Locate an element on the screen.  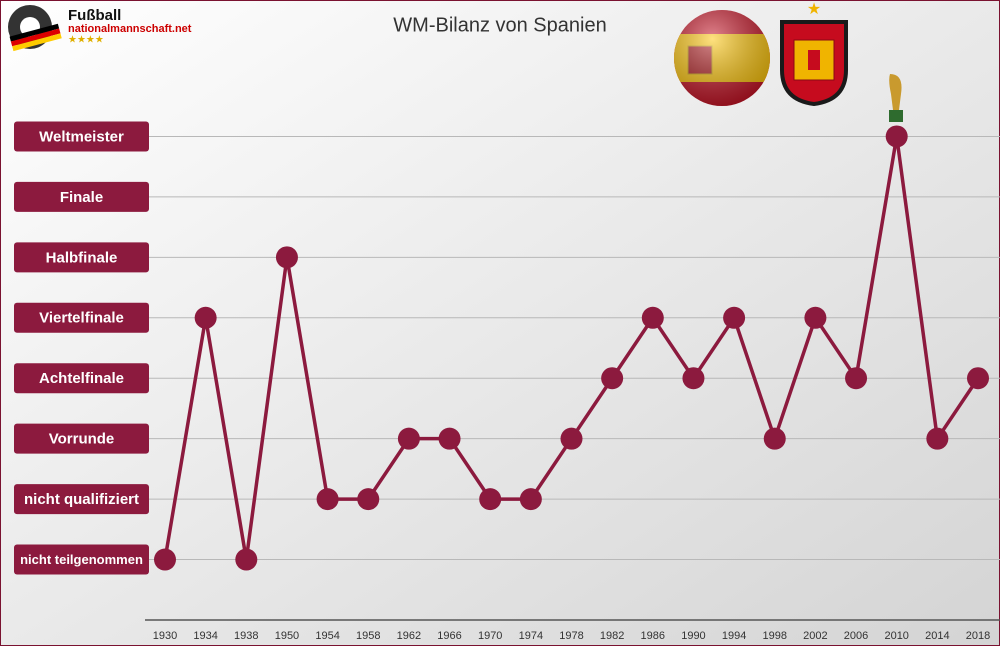
brand-site: nationalmannschaft.net is located at coordinates (130, 29).